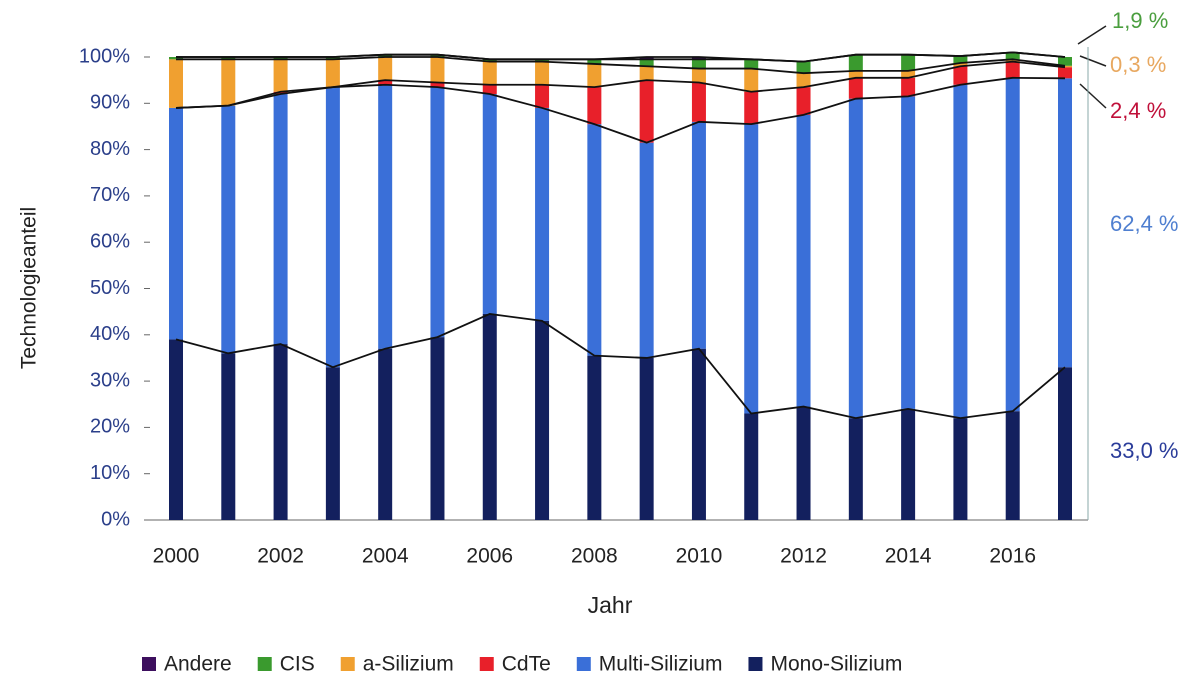 Image resolution: width=1202 pixels, height=686 pixels. Describe the element at coordinates (110, 380) in the screenshot. I see `y-tick-label: 30%` at that location.